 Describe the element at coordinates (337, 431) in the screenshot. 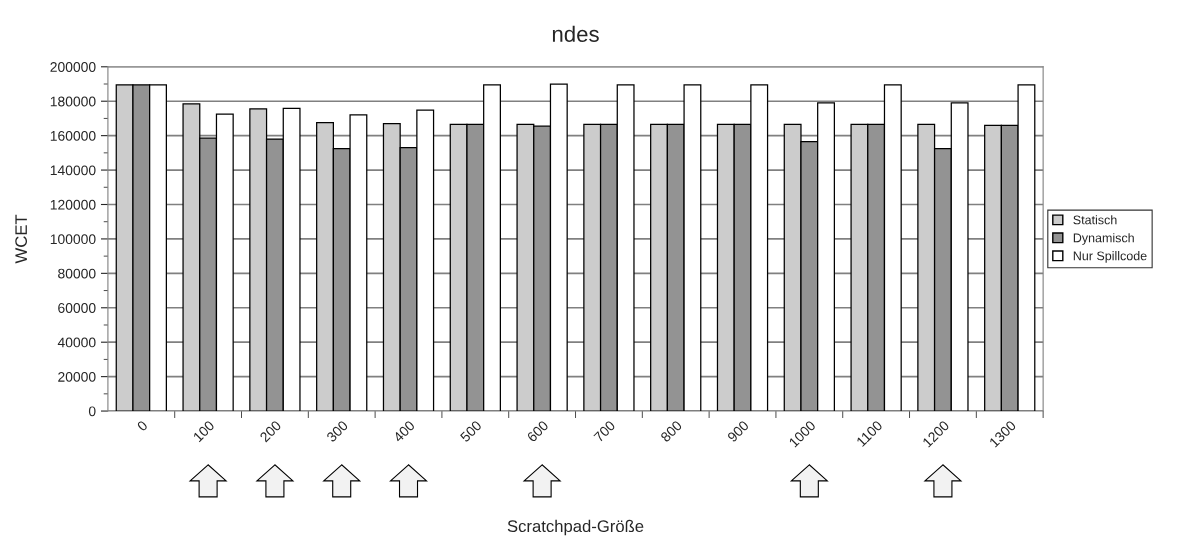

I see `x-tick-label: 300` at that location.